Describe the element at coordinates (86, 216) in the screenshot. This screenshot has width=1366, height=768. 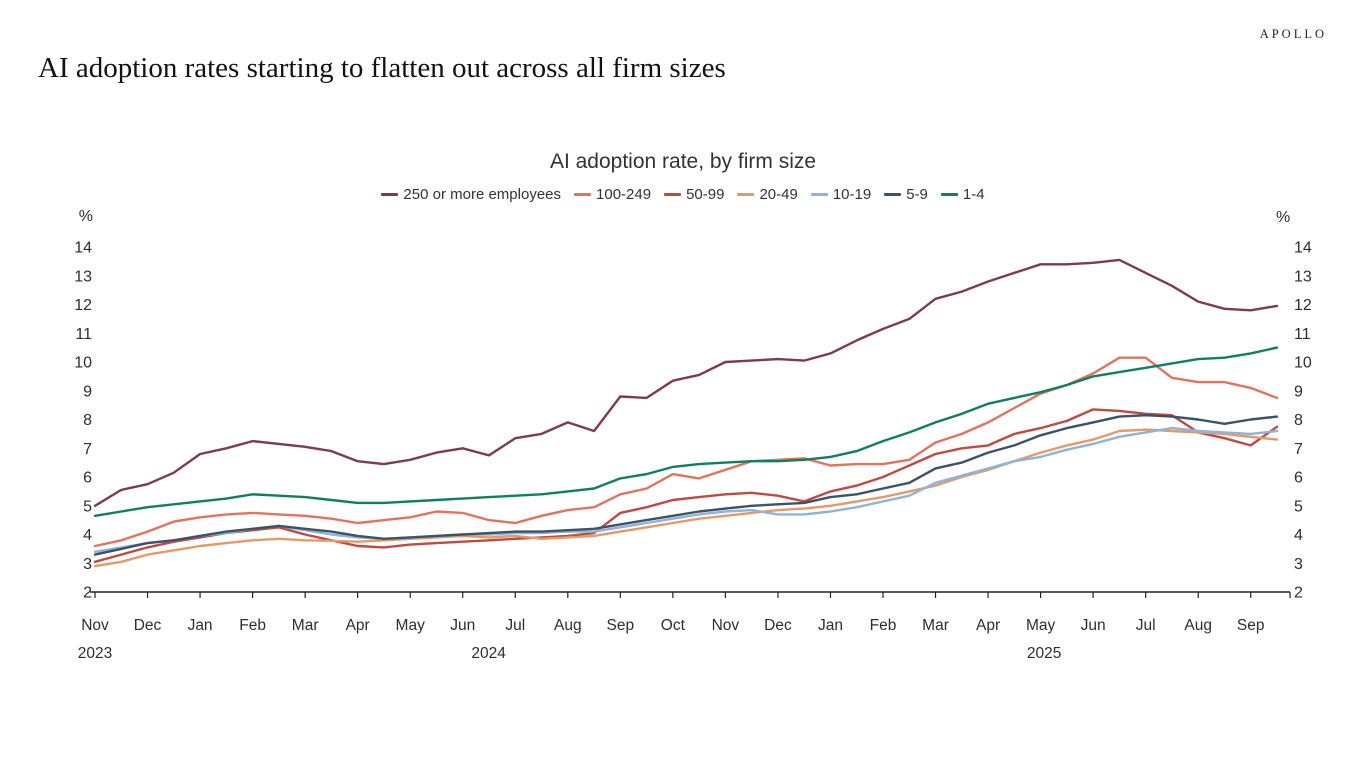
I see `percent-label-left: %` at that location.